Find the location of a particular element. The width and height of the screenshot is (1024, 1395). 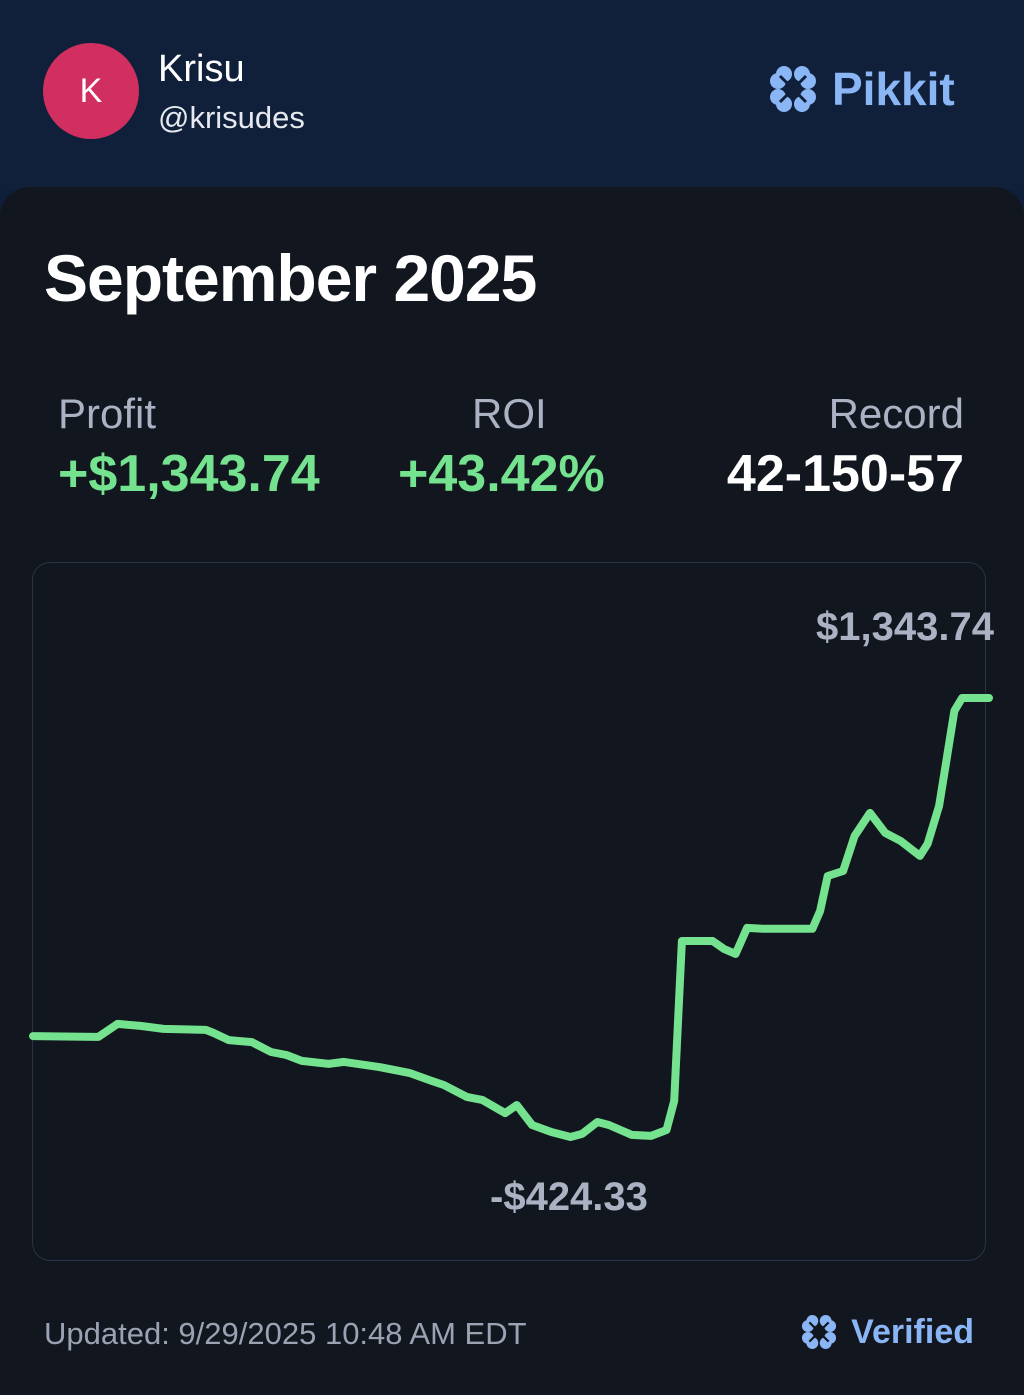

roi-label: ROI is located at coordinates (509, 413).